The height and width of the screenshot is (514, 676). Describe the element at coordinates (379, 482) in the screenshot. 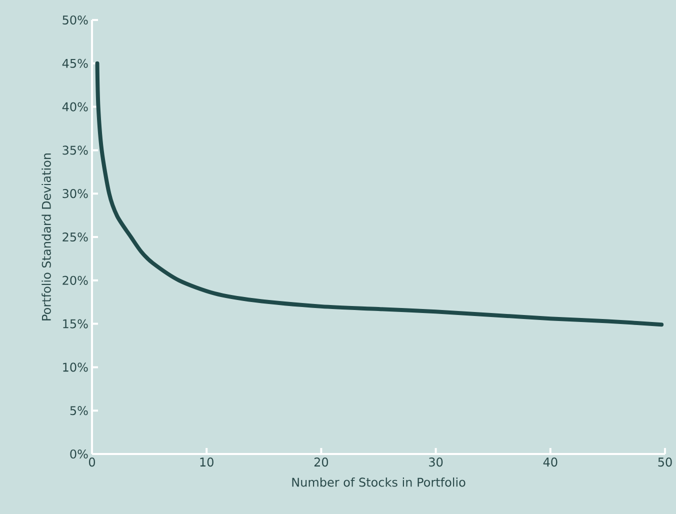

I see `x-axis-title: Number of Stocks in Portfolio` at that location.